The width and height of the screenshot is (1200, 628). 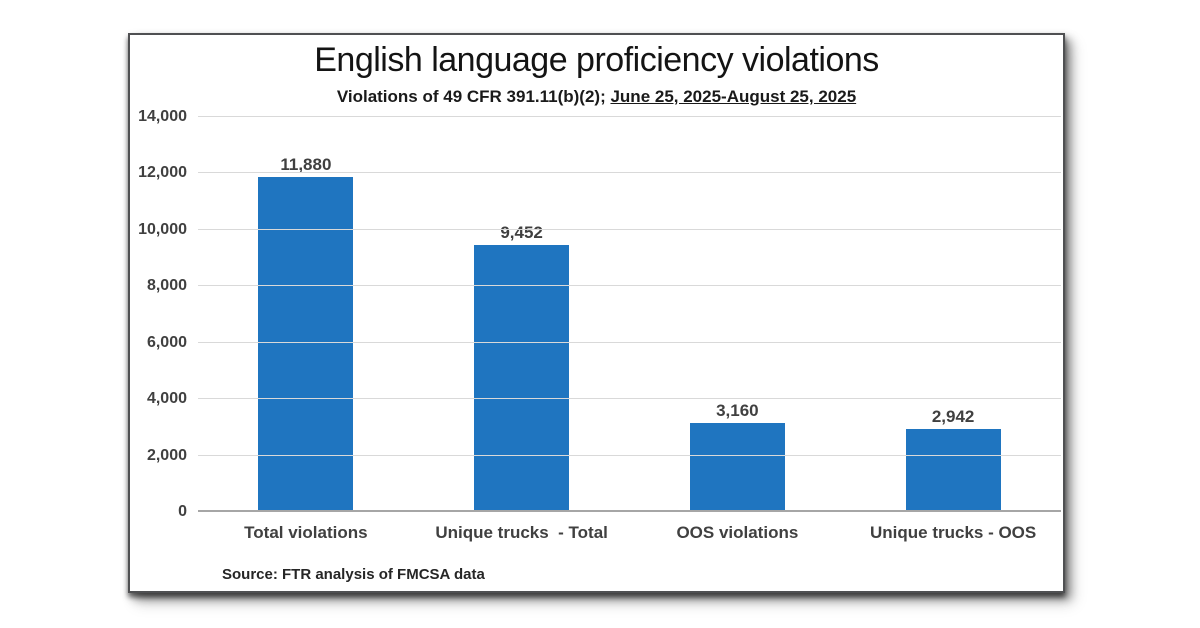 What do you see at coordinates (521, 532) in the screenshot?
I see `x-axis-category-label: Unique trucks - Total` at bounding box center [521, 532].